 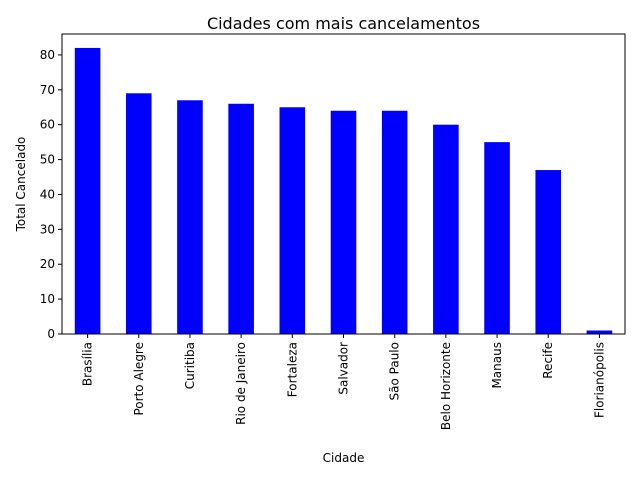 What do you see at coordinates (344, 368) in the screenshot?
I see `x-tick-label: Salvador` at bounding box center [344, 368].